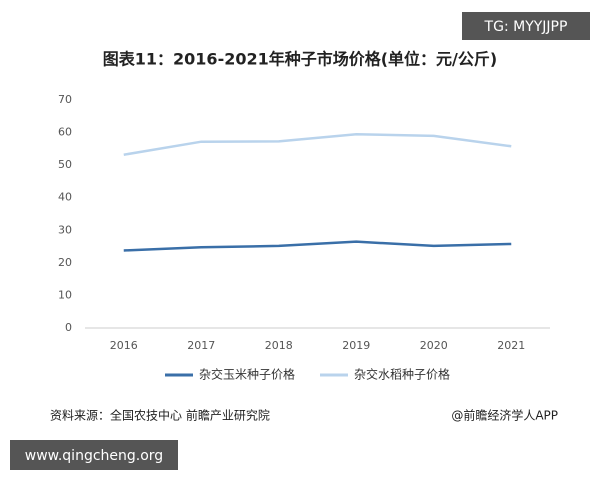  What do you see at coordinates (402, 374) in the screenshot?
I see `legend-label: 杂交水稻种子价格` at bounding box center [402, 374].